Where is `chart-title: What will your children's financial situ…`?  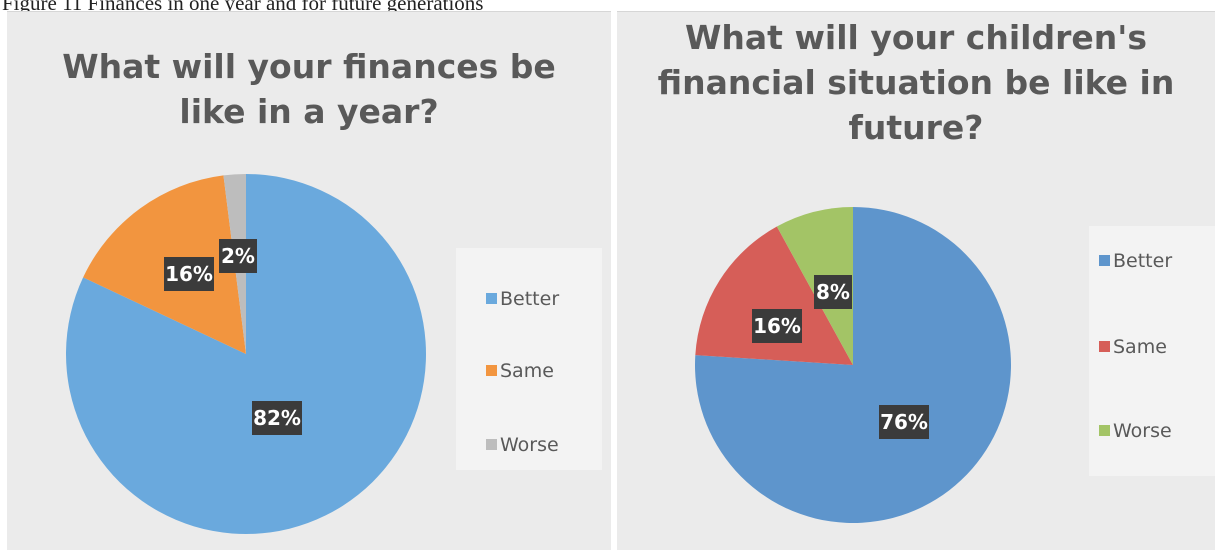 chart-title: What will your children's financial situ… is located at coordinates (916, 82).